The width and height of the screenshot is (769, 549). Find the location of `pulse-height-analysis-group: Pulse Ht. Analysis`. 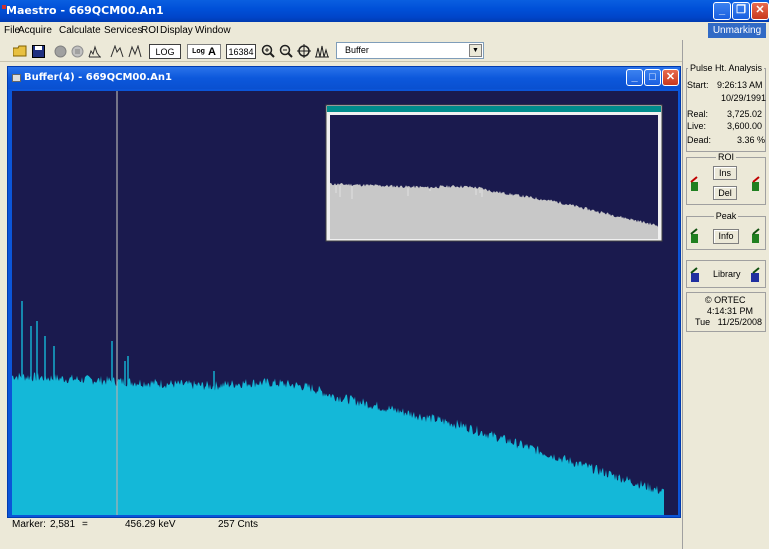

pulse-height-analysis-group: Pulse Ht. Analysis is located at coordinates (726, 107).